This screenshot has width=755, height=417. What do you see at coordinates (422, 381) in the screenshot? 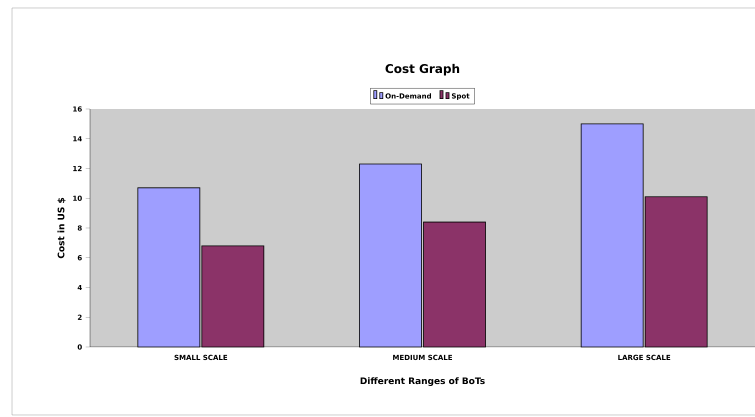
I see `x-axis-title: Different Ranges of BoTs` at bounding box center [422, 381].